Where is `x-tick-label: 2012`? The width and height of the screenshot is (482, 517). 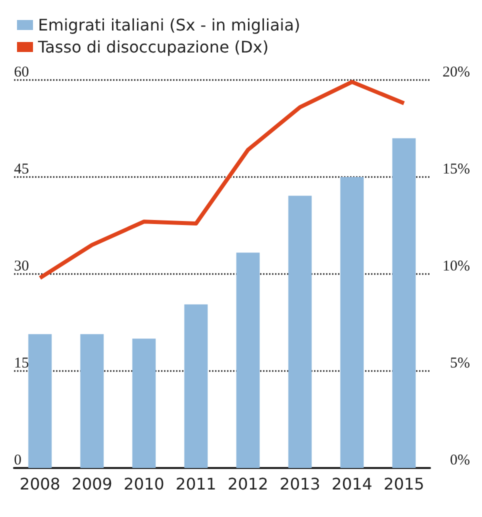
x-tick-label: 2012 is located at coordinates (248, 484).